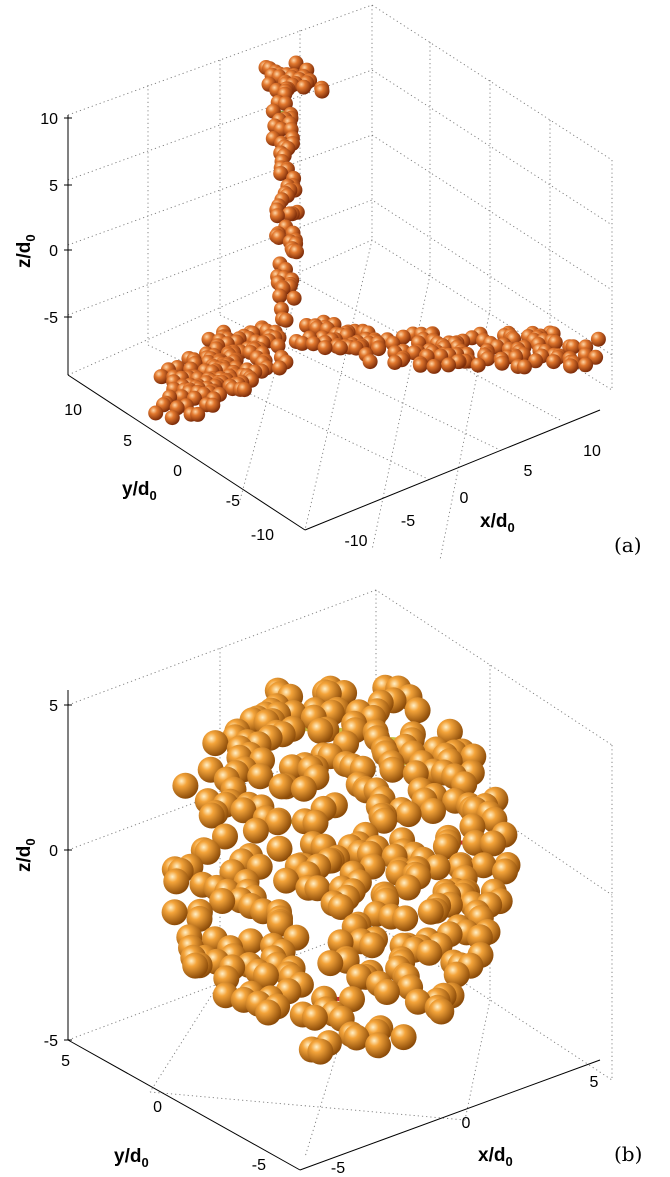 This screenshot has width=670, height=1177. Describe the element at coordinates (53, 186) in the screenshot. I see `z-tick-label: 5` at that location.